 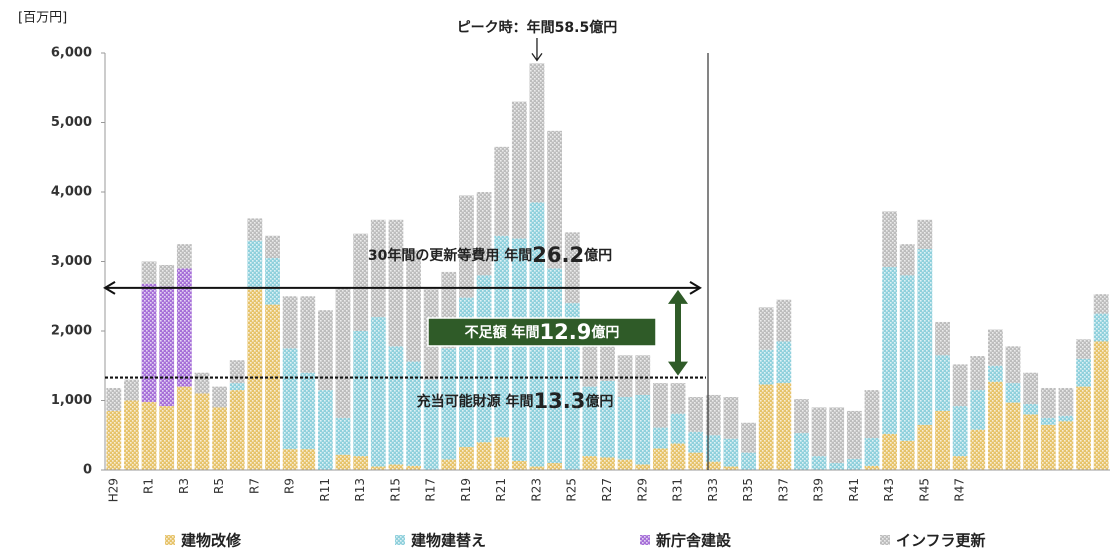 I want to click on x-tick-label: R1, so click(x=149, y=486).